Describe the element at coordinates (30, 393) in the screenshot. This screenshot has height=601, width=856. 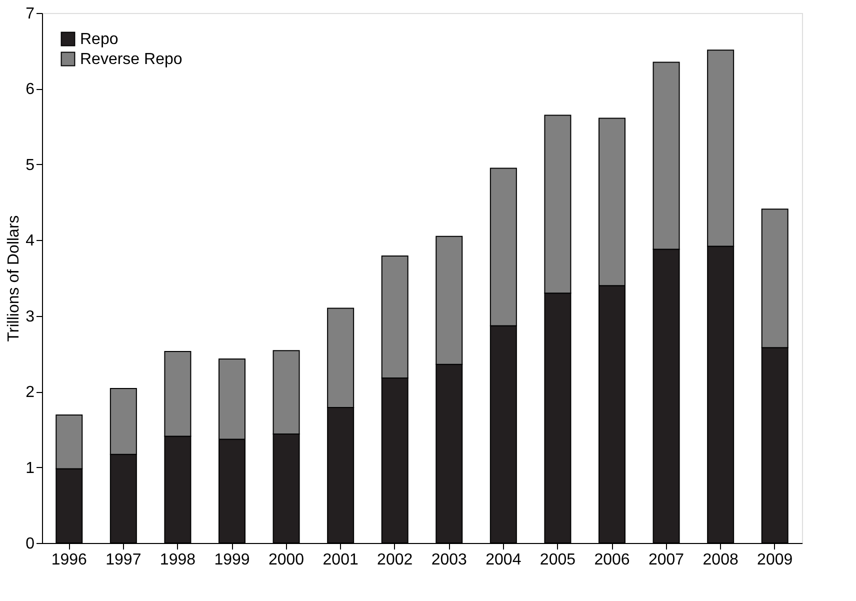
I see `y-tick-label: 2` at that location.